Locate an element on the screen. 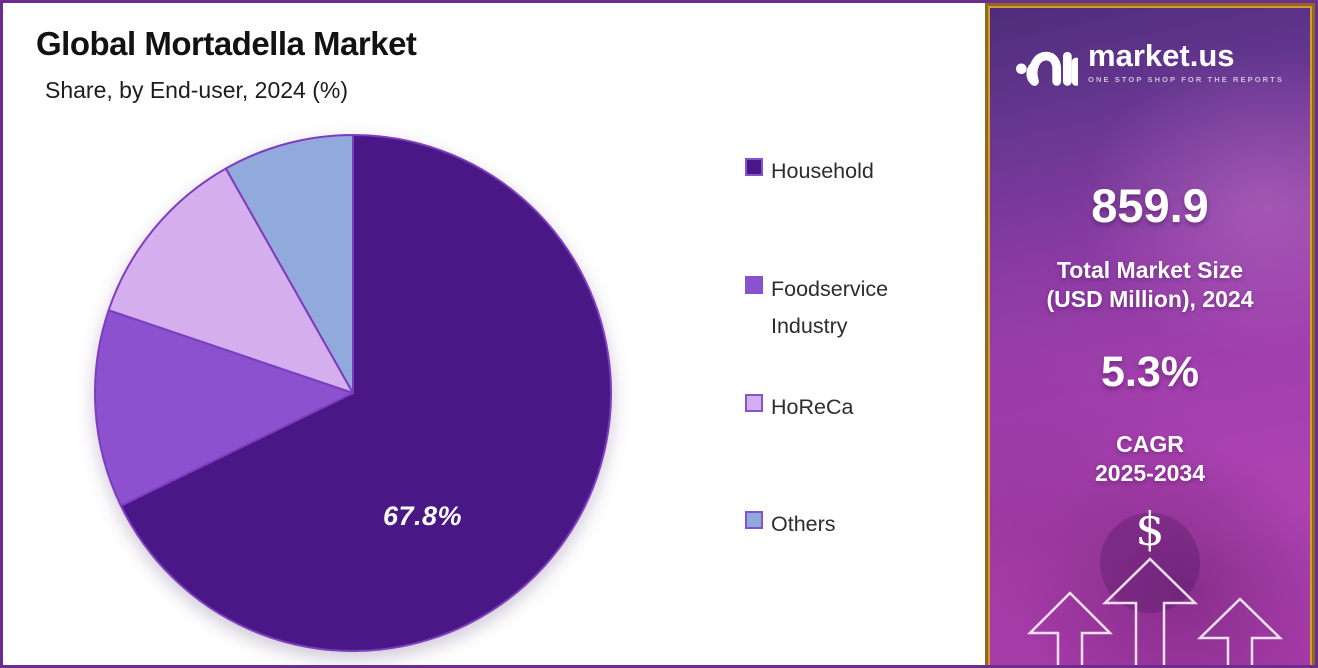  legend-item-foodservice-industry: Foodservice Industry is located at coordinates (843, 308).